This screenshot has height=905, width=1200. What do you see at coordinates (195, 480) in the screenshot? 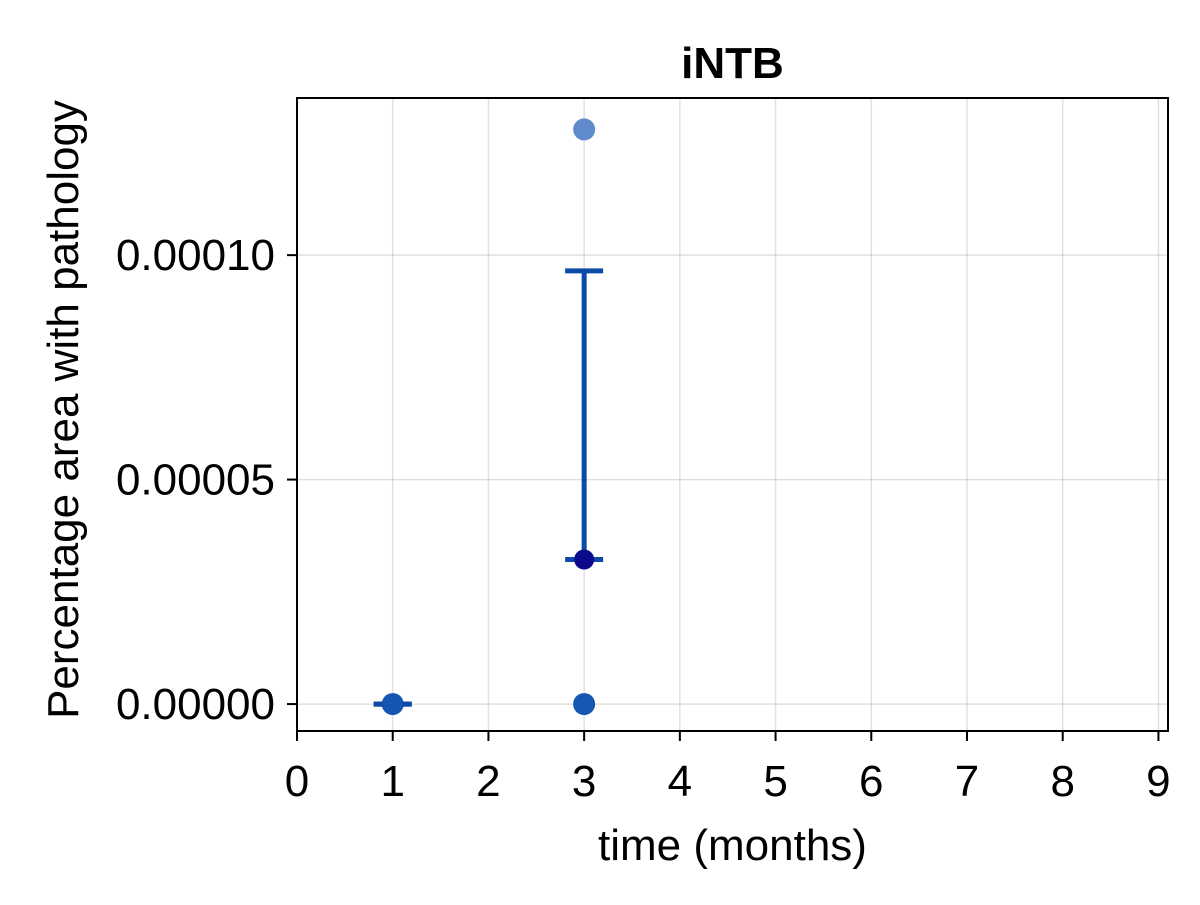
I see `y-tick-label: 0.00005` at bounding box center [195, 480].